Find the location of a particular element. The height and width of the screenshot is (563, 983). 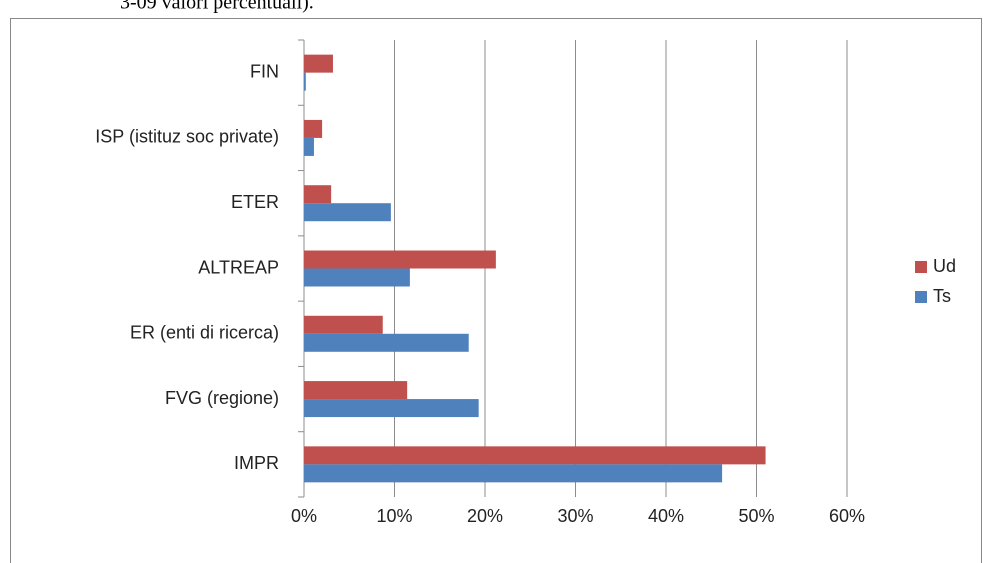

y-tick-label: ETER is located at coordinates (255, 202).